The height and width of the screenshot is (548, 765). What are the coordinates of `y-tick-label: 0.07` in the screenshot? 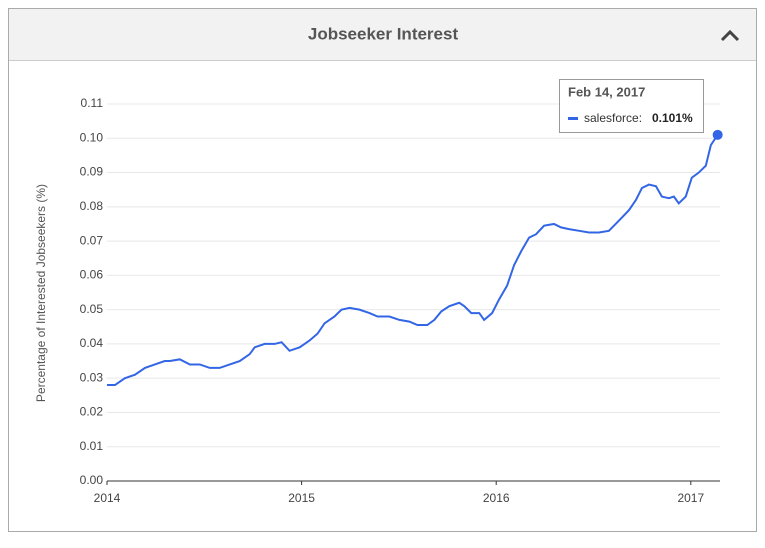 It's located at (92, 240).